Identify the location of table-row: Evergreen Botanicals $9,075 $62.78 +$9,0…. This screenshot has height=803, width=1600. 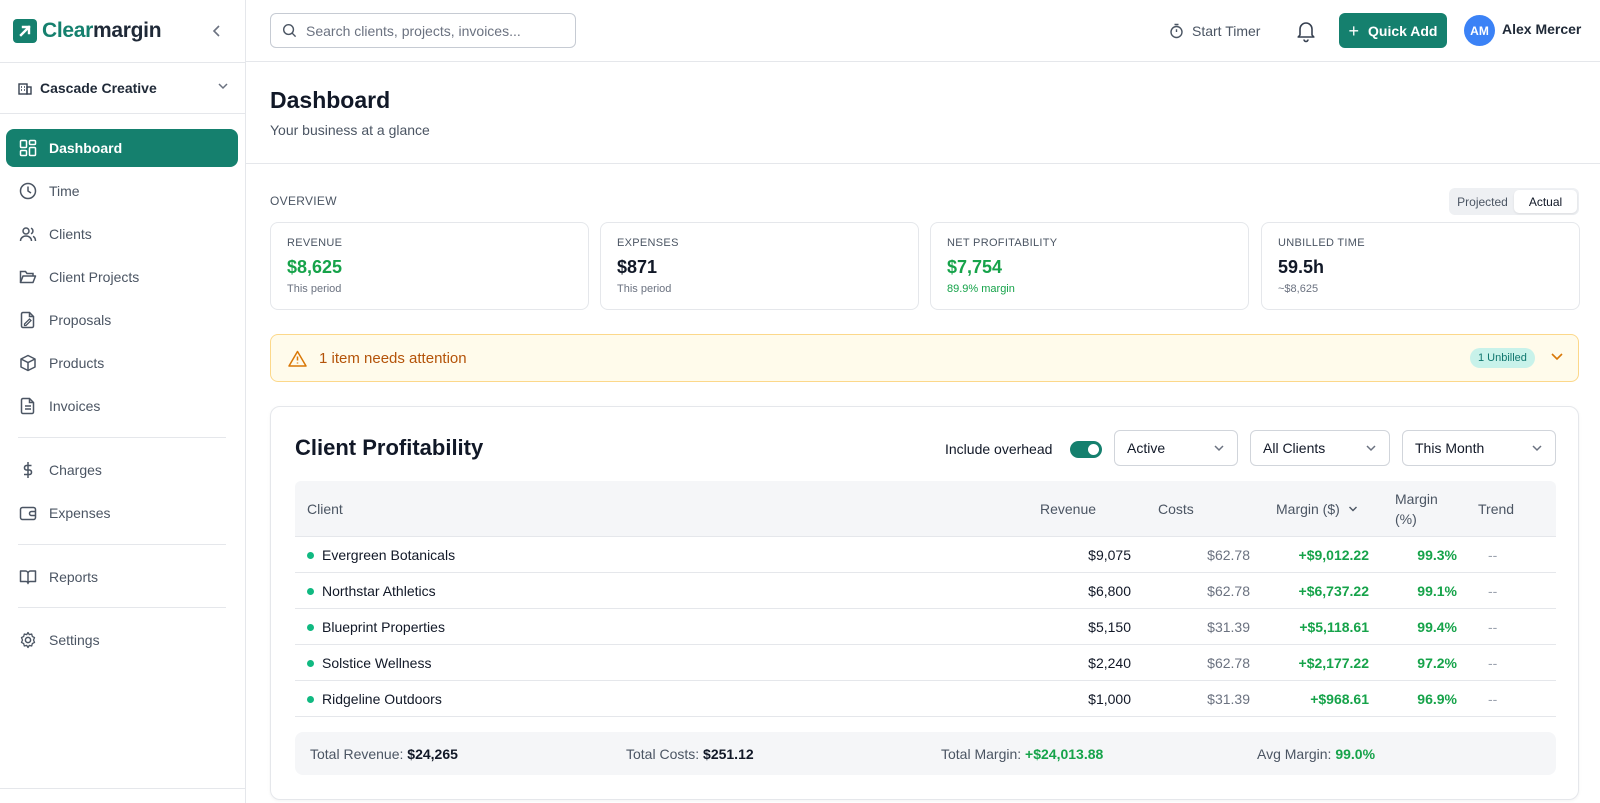
(925, 555).